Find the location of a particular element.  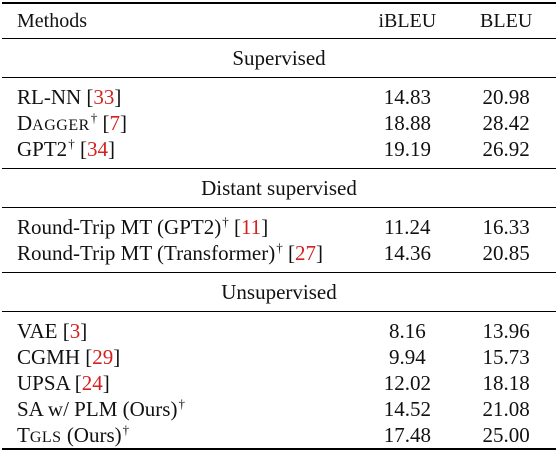

ibleu-value: 14.83 is located at coordinates (407, 96).